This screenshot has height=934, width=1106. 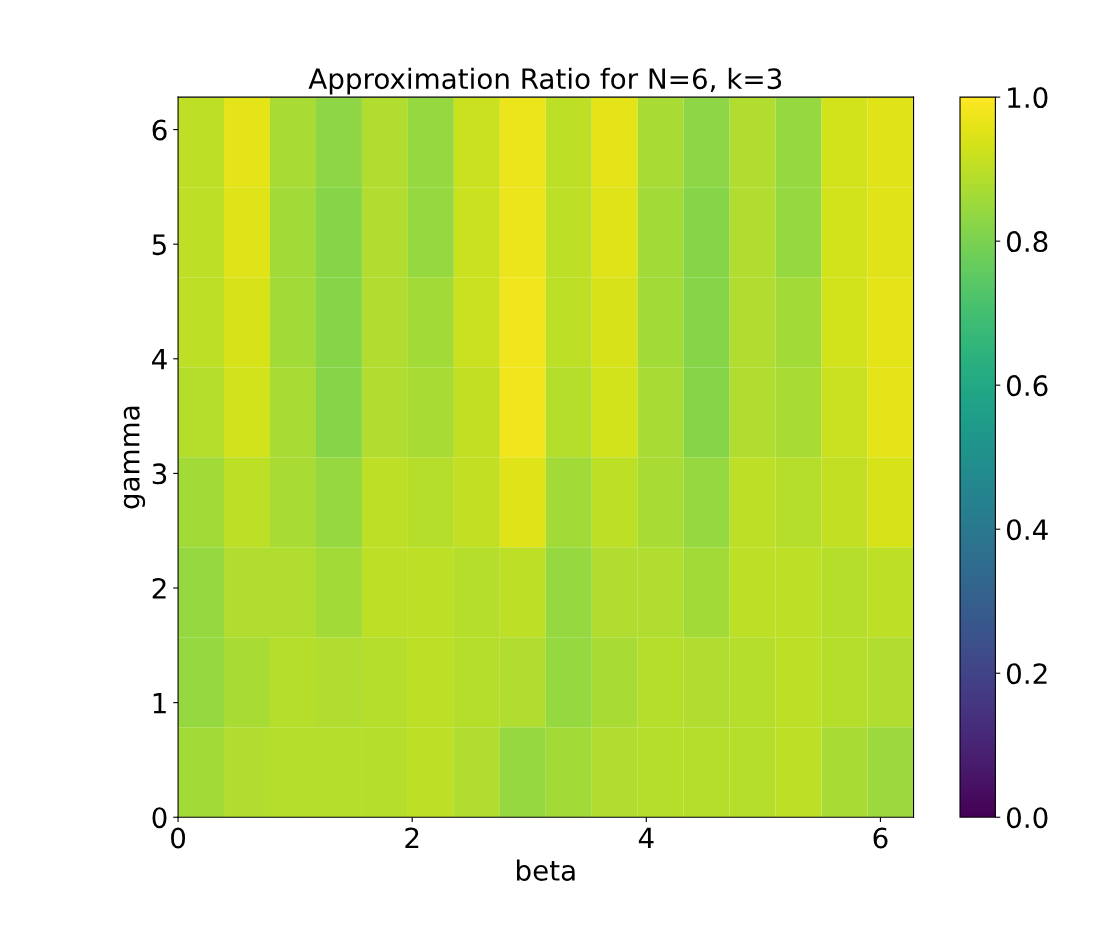 I want to click on color-bar-label: 0.2, so click(x=1026, y=674).